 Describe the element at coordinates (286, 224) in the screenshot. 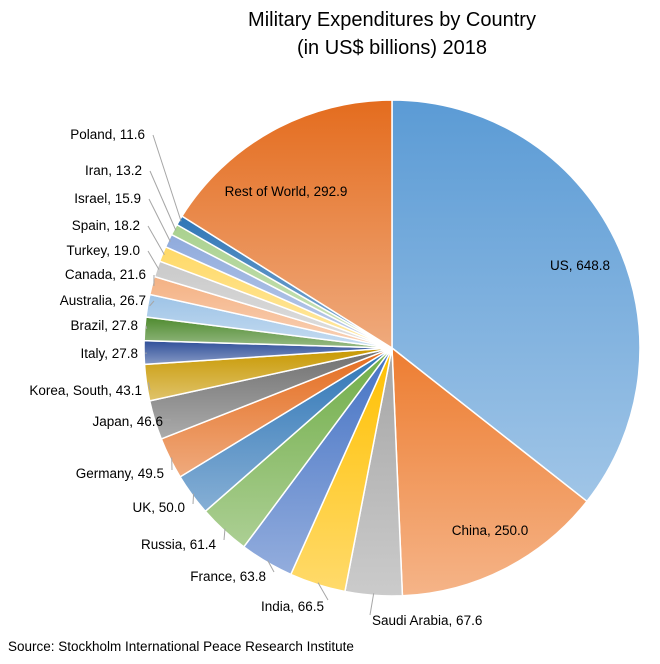

I see `slice-rest-of-world` at that location.